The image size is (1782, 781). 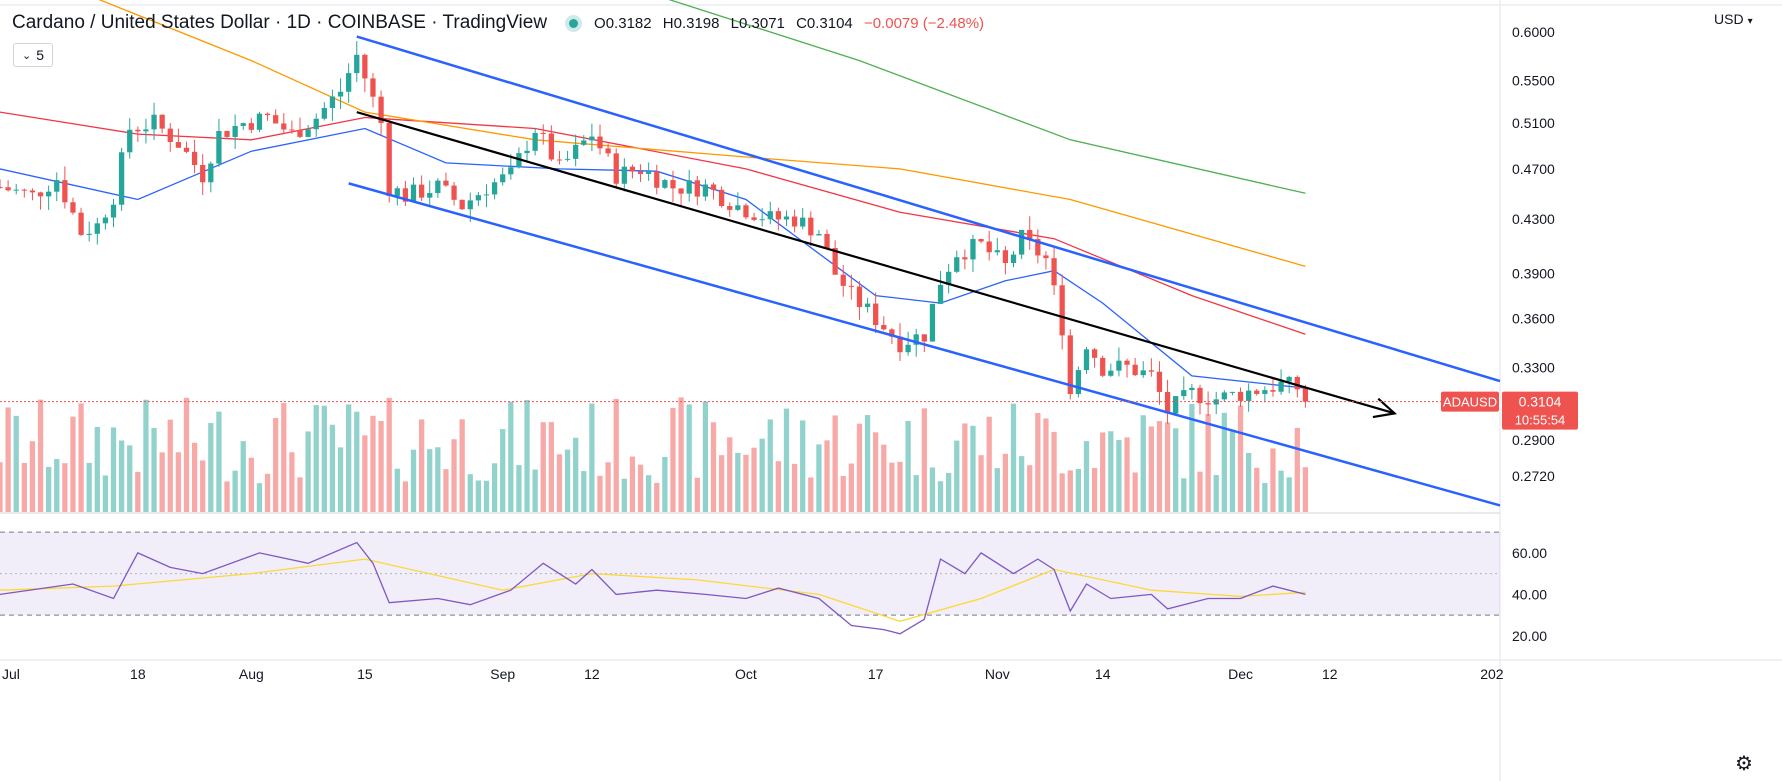 I want to click on time-tick-label: 12, so click(x=1330, y=674).